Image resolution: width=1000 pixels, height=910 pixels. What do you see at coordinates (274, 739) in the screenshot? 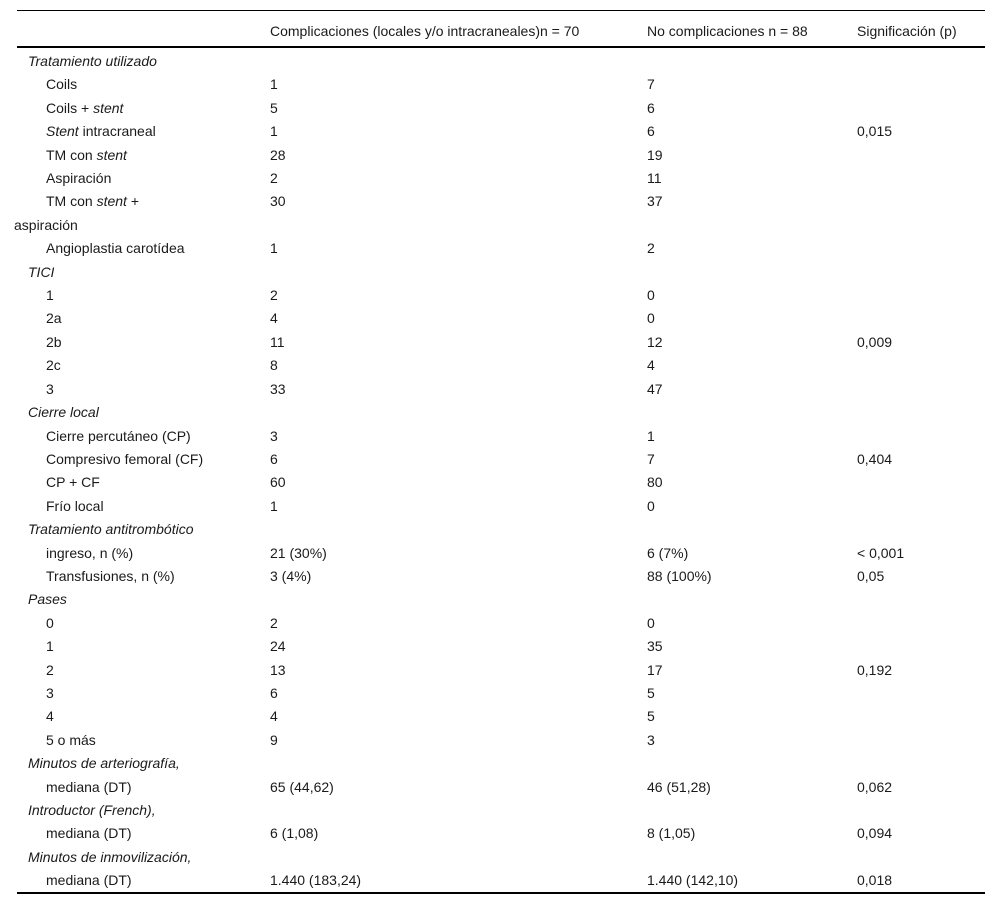
I see `complications-value: 9` at bounding box center [274, 739].